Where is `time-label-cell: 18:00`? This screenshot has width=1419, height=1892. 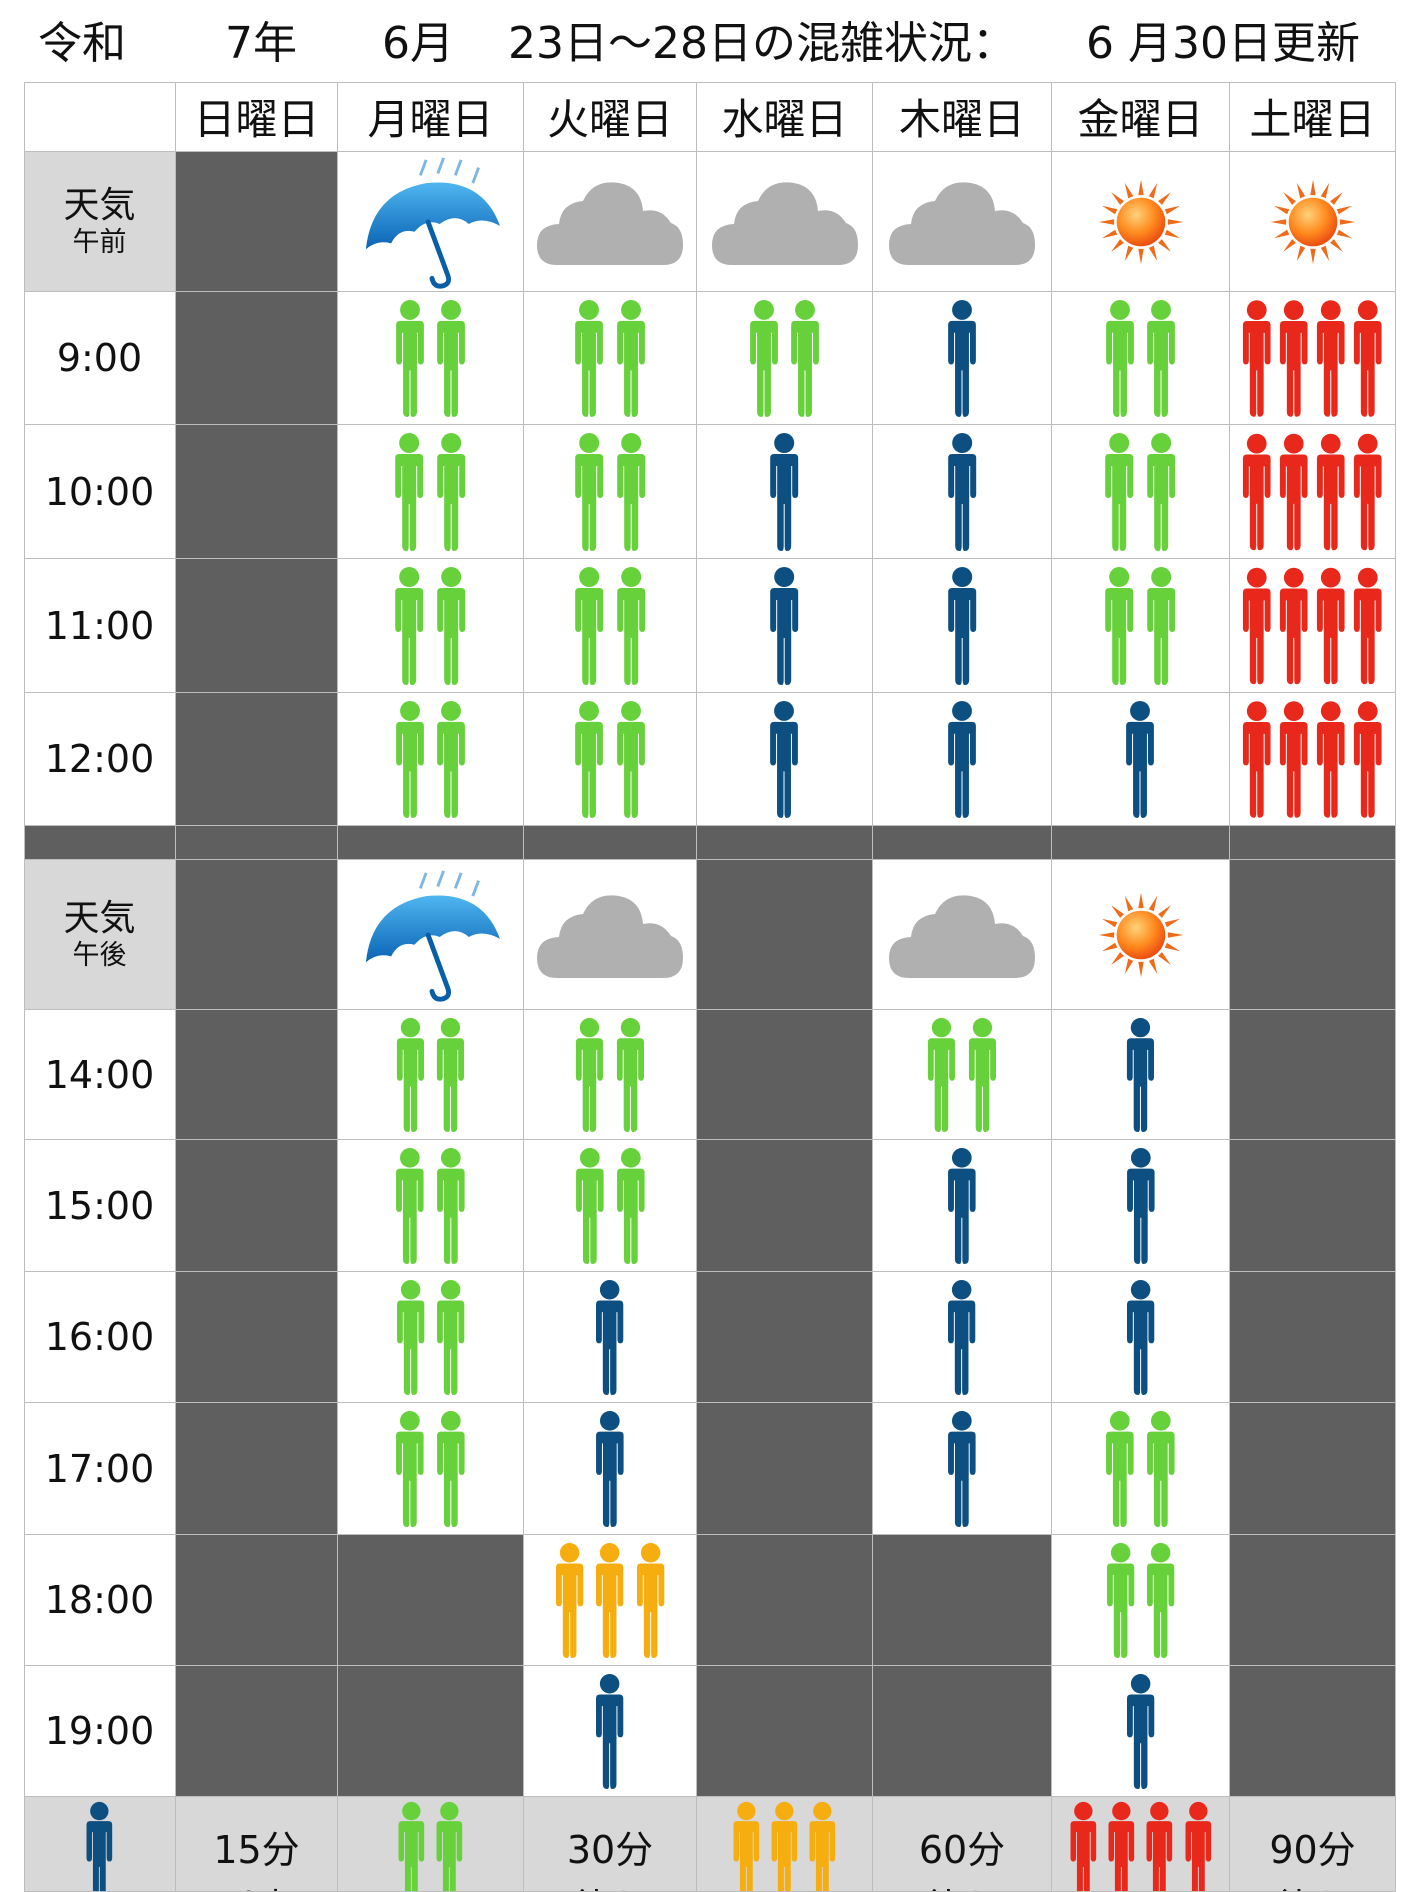
time-label-cell: 18:00 is located at coordinates (100, 1600).